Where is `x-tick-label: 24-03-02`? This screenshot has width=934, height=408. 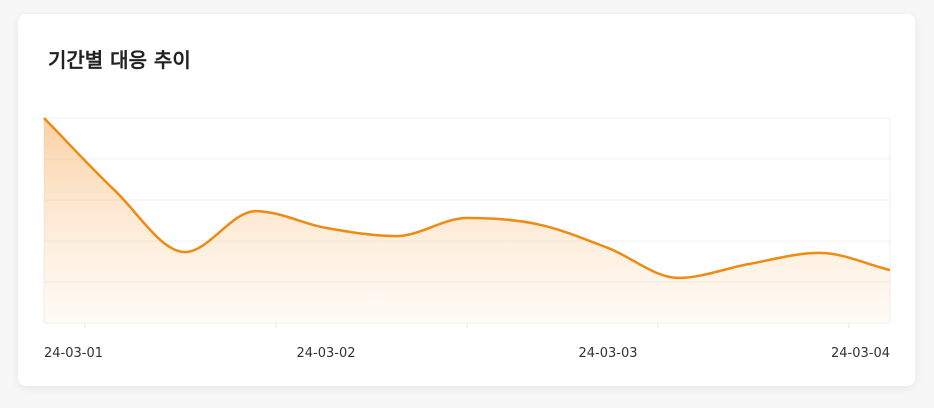 x-tick-label: 24-03-02 is located at coordinates (325, 353).